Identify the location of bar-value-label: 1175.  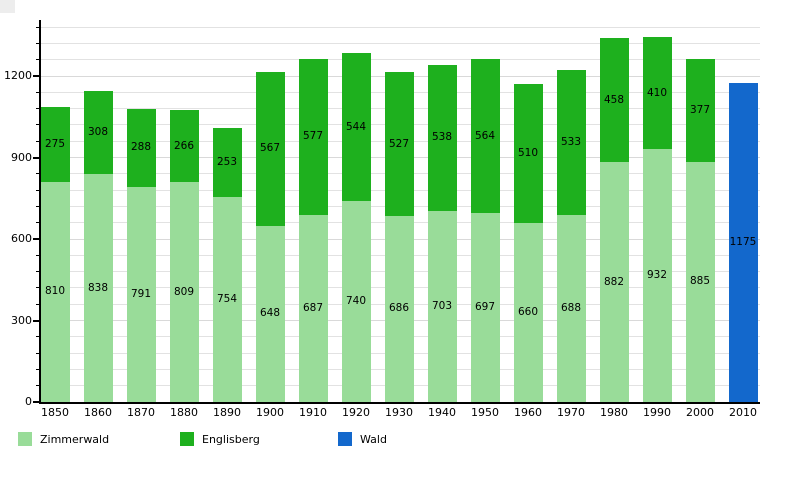
(743, 241).